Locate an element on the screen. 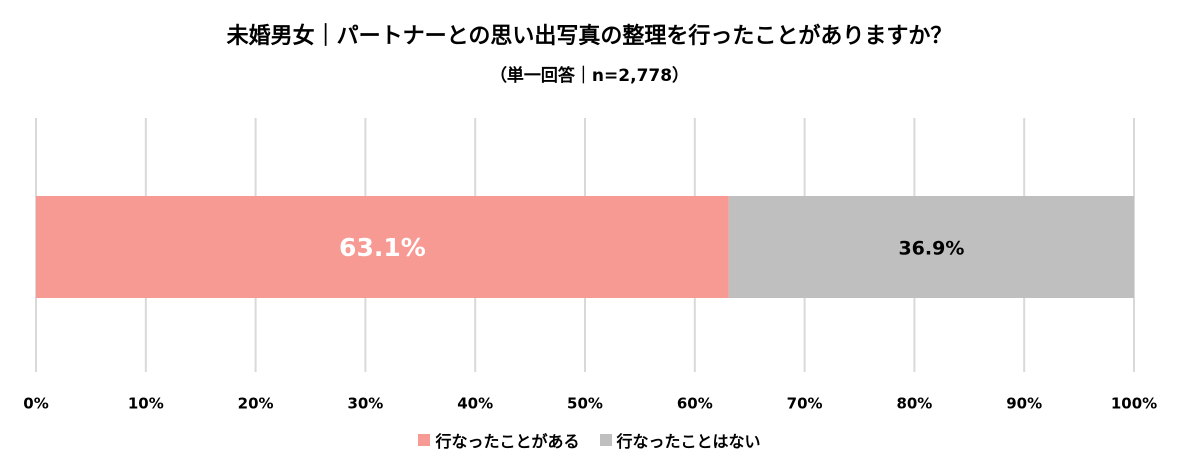  x-tick-label: 100% is located at coordinates (1134, 404).